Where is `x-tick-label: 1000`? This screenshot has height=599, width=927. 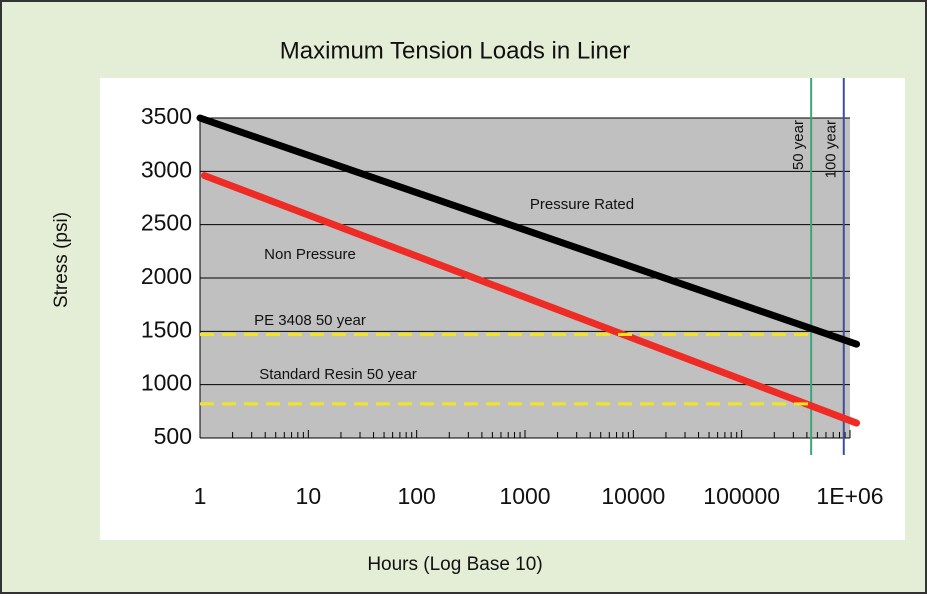 x-tick-label: 1000 is located at coordinates (524, 496).